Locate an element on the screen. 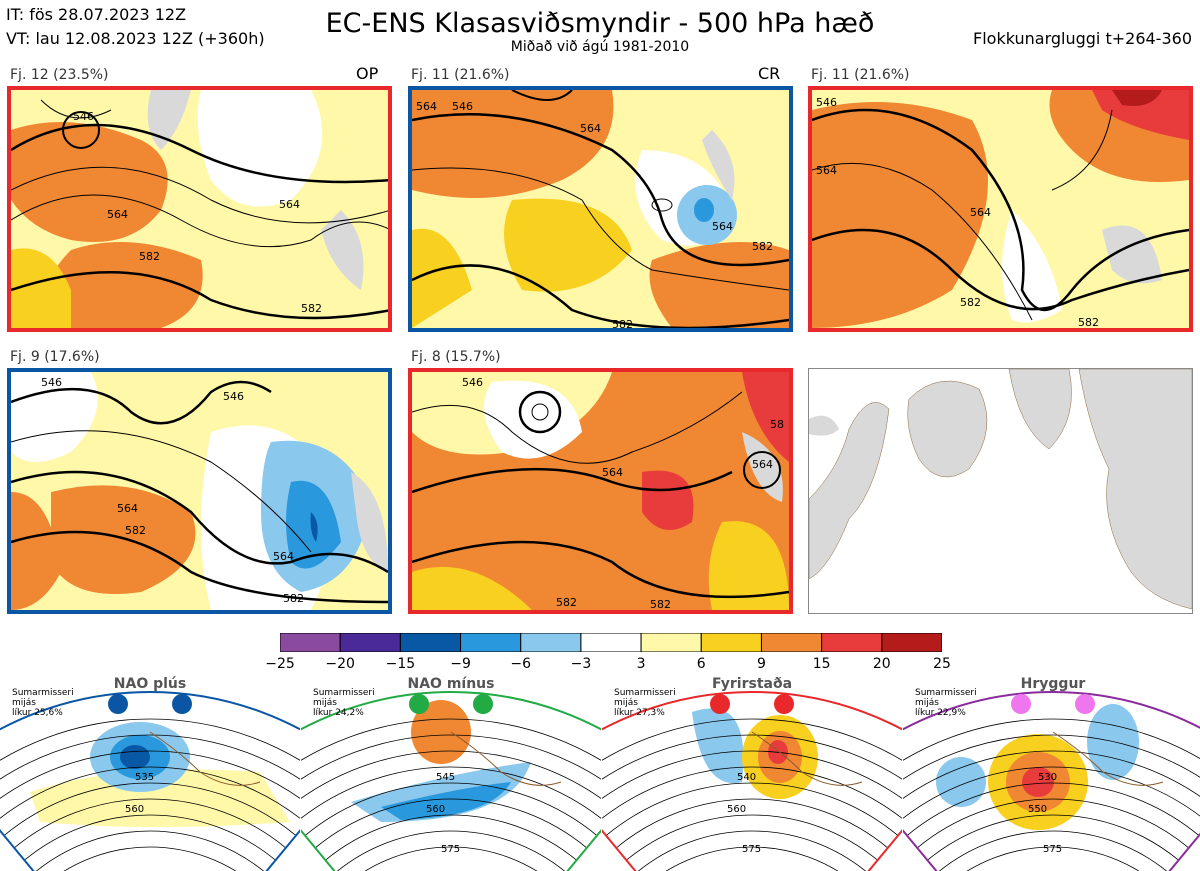  regime-map: 535 560 is located at coordinates (150, 781).